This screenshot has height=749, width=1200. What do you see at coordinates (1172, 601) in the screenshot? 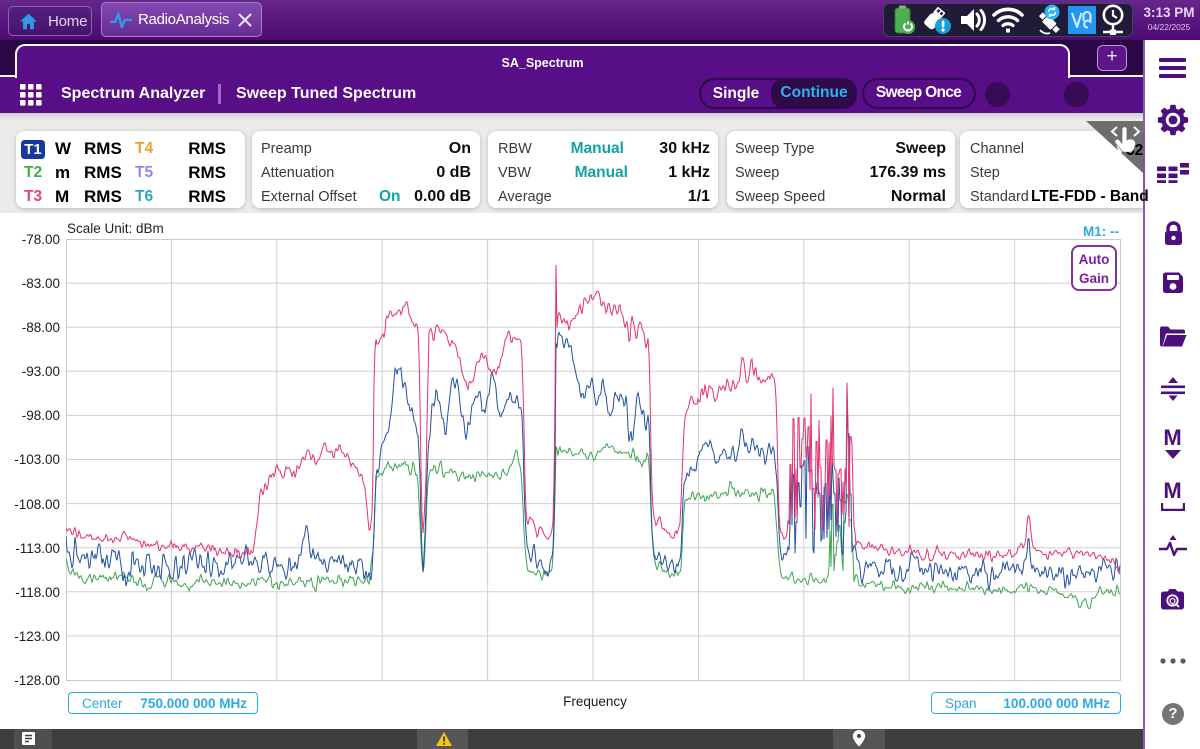
I see `svg-text: Q` at bounding box center [1172, 601].